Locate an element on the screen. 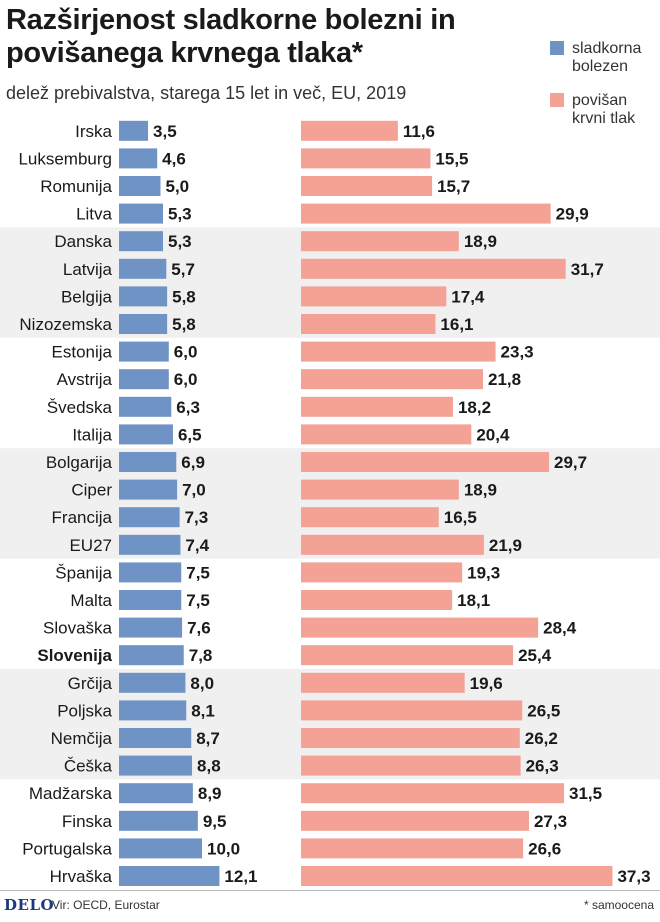  category-label-slovenija: Slovenija is located at coordinates (74, 655).